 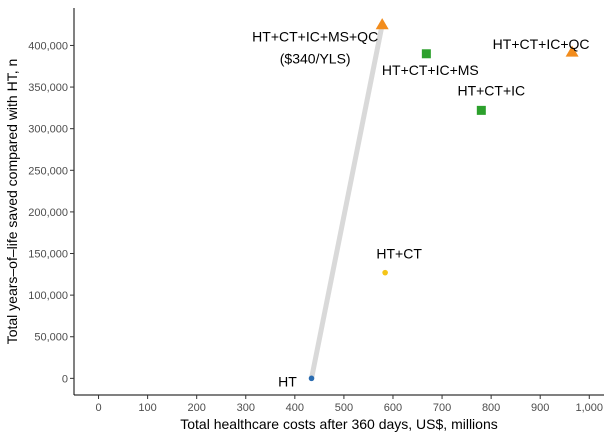 I want to click on point-ht-ct, so click(x=385, y=272).